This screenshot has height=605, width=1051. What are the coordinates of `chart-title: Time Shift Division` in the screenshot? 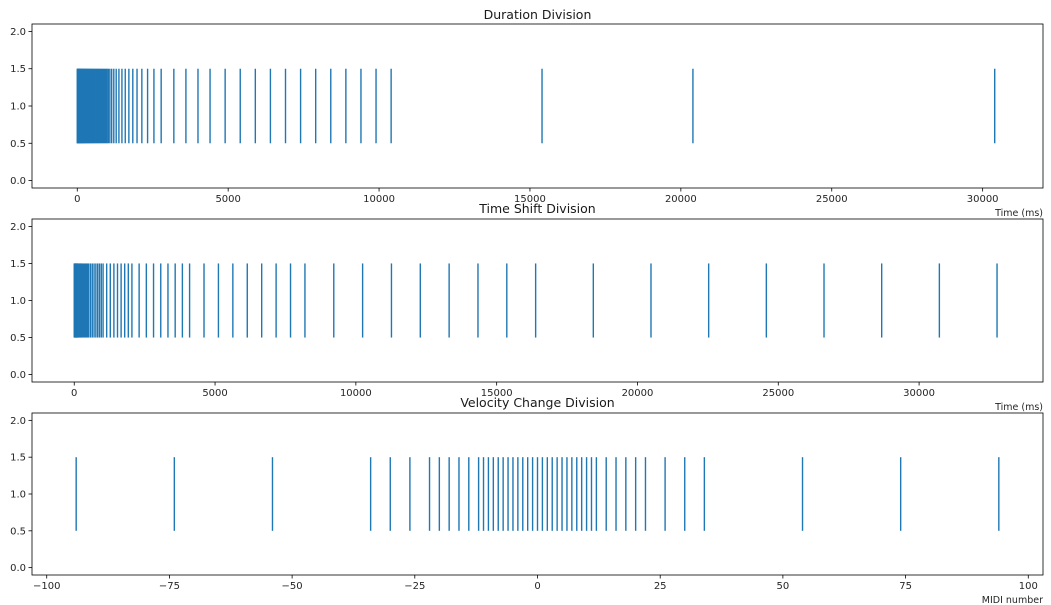 It's located at (536, 208).